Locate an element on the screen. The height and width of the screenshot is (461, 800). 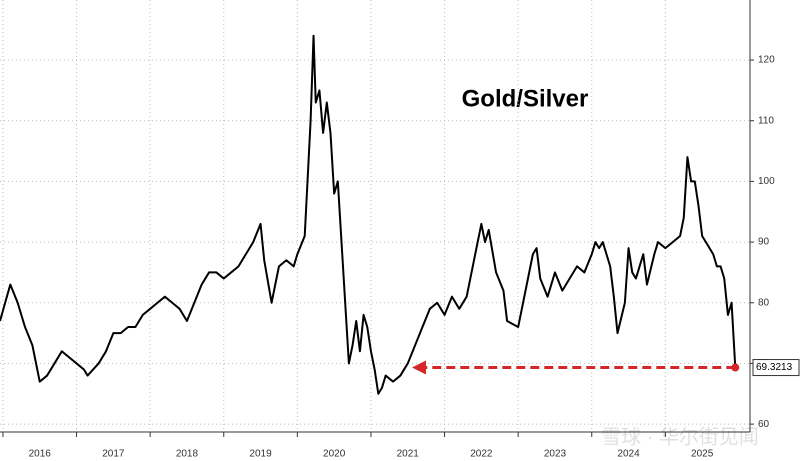
x-tick-label: 2023 is located at coordinates (555, 454).